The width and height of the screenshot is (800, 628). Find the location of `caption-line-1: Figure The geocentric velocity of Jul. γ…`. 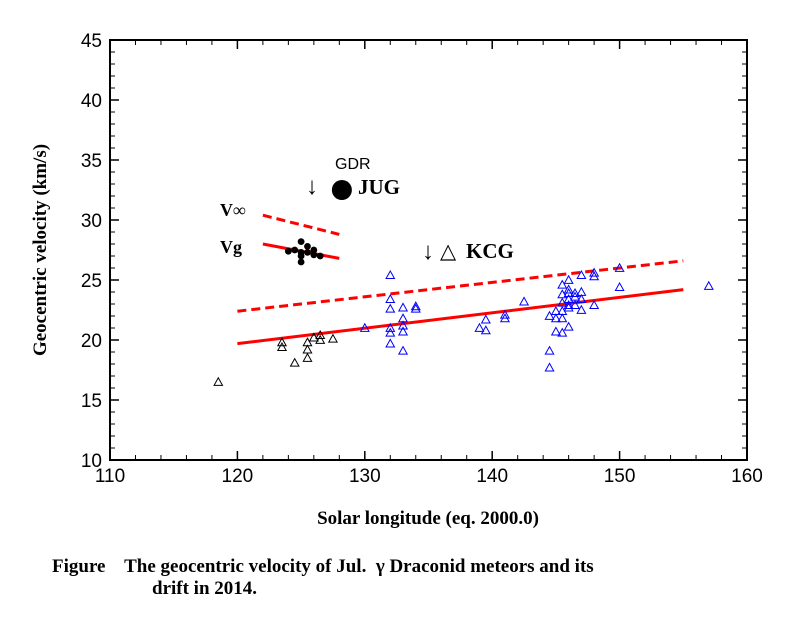

caption-line-1: Figure The geocentric velocity of Jul. γ… is located at coordinates (323, 566).